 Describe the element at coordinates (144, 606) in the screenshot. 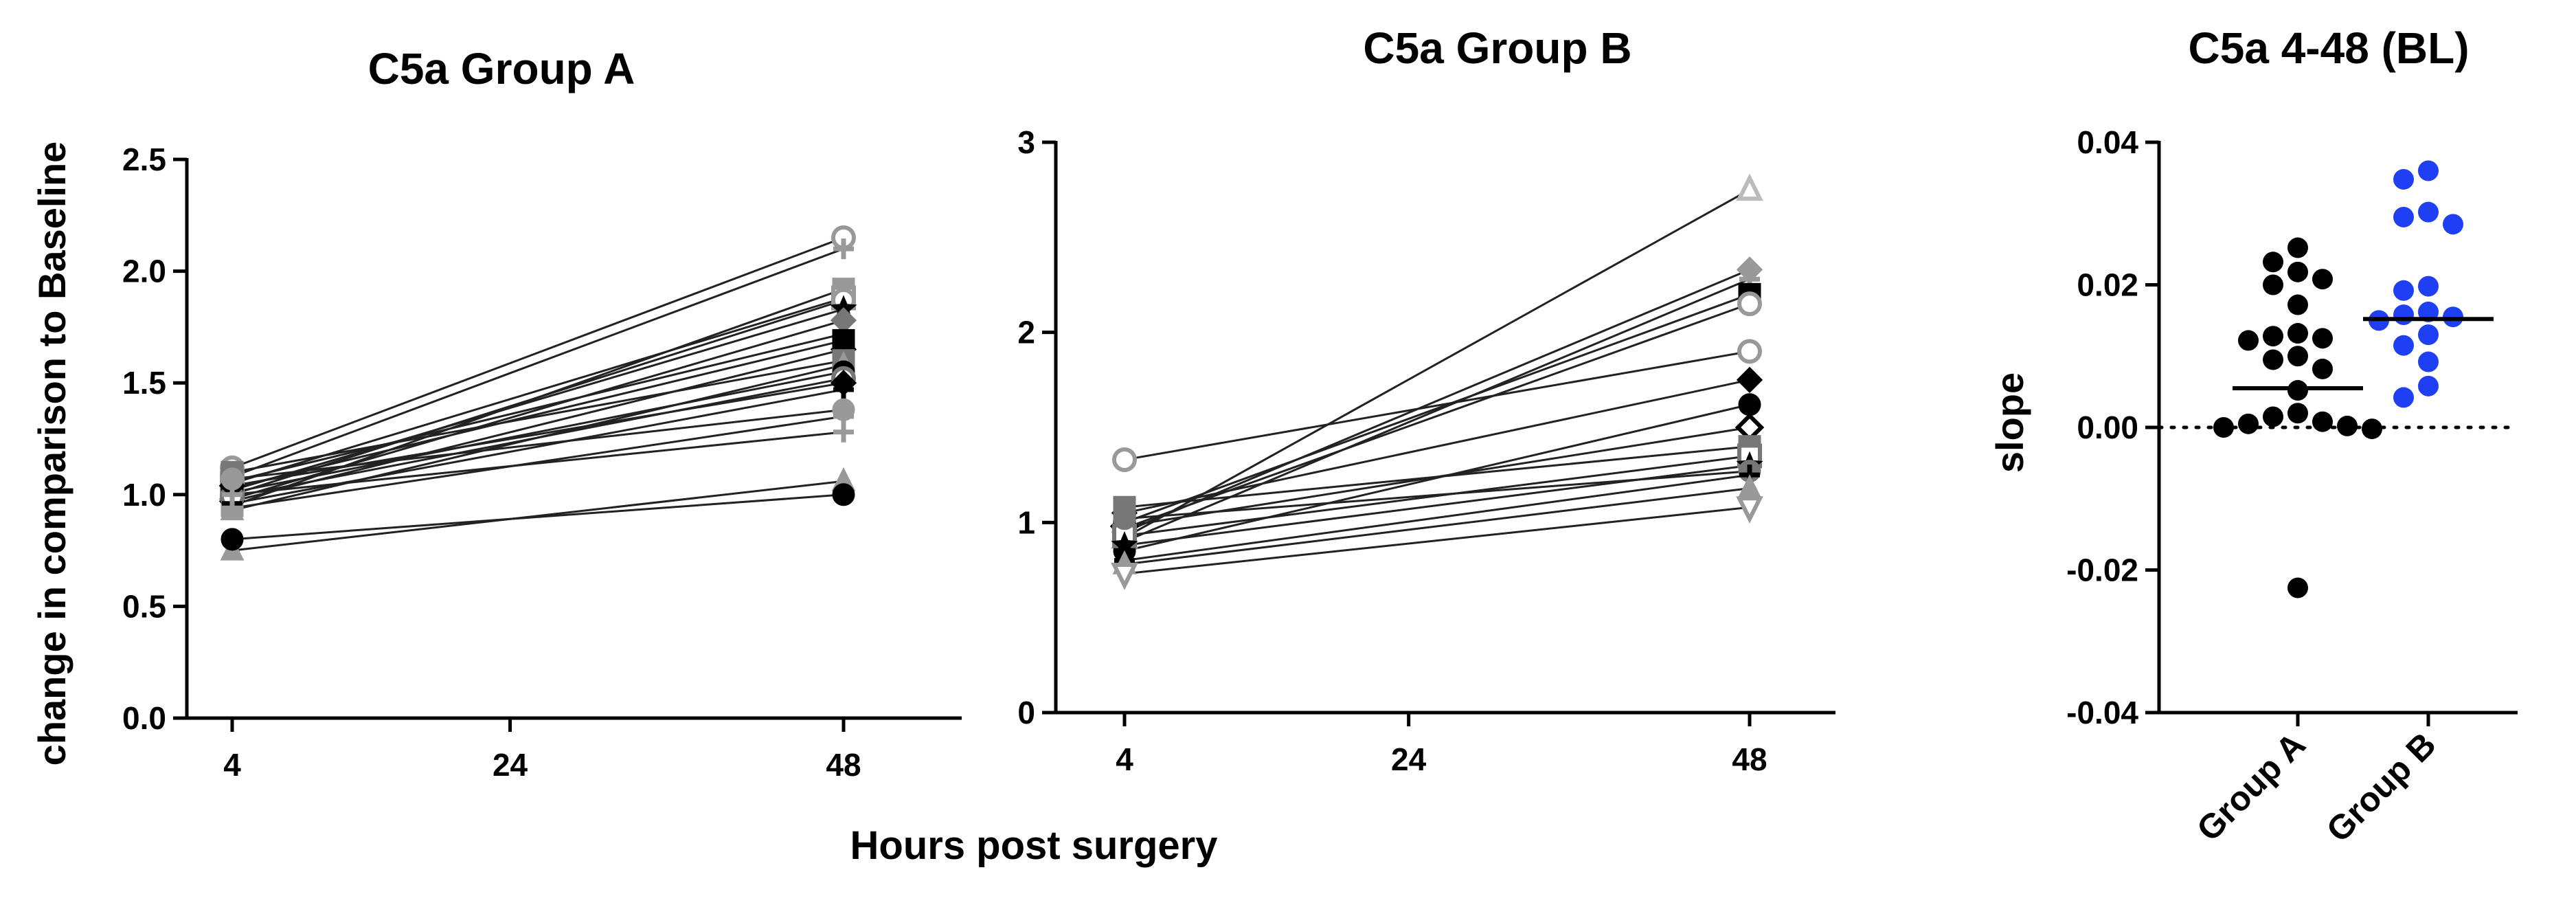

I see `y-tick-label: 0.5` at that location.